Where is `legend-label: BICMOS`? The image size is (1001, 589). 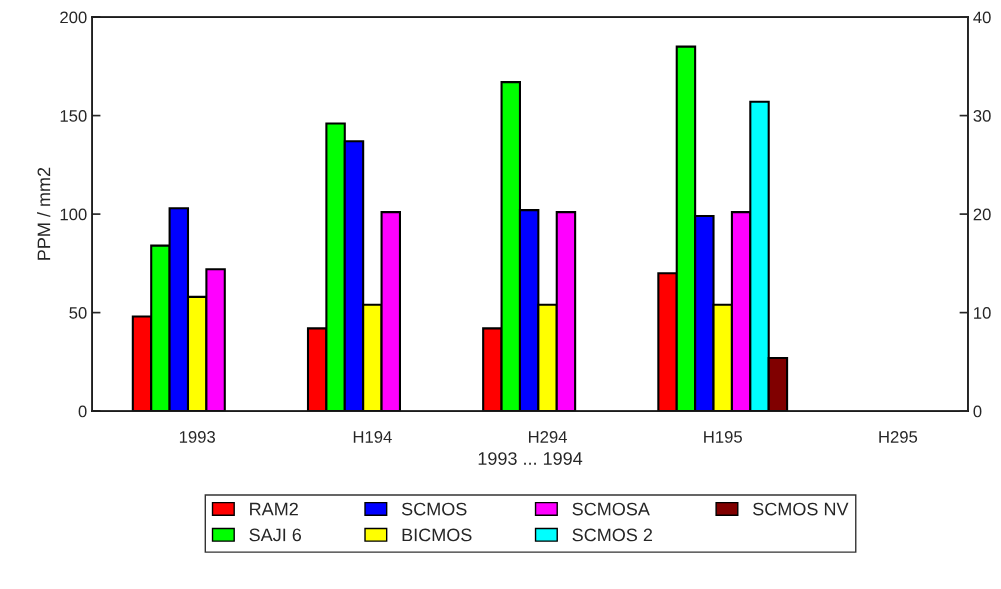 legend-label: BICMOS is located at coordinates (437, 535).